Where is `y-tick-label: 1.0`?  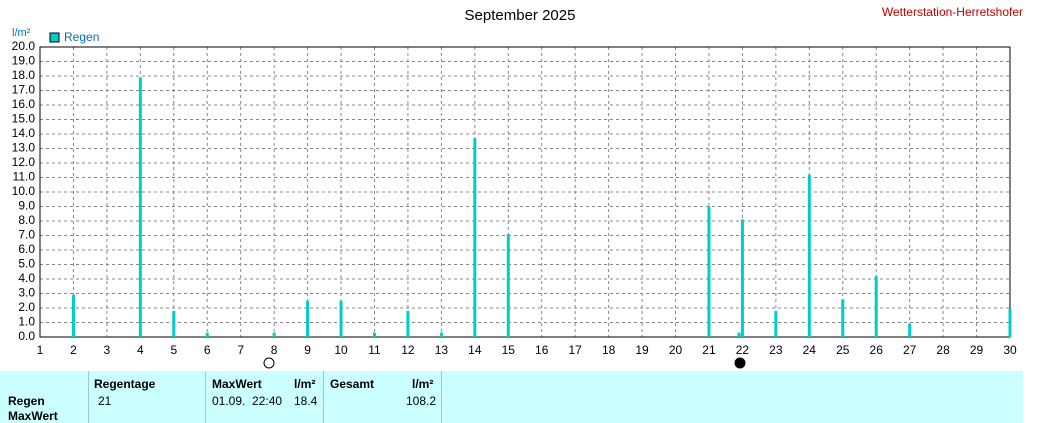
y-tick-label: 1.0 is located at coordinates (26, 322).